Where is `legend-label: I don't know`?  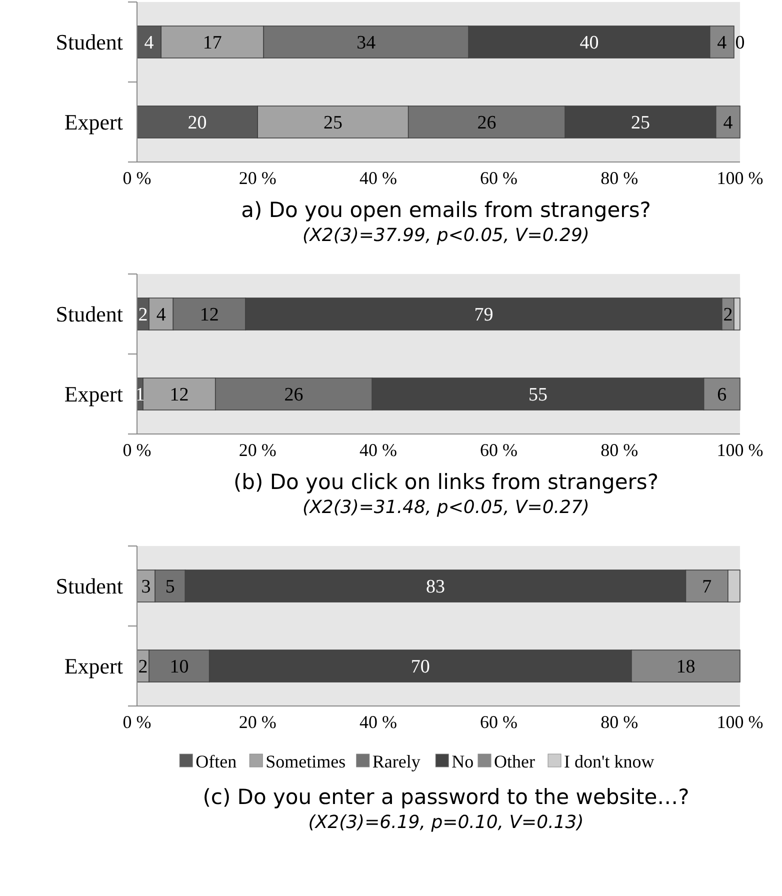 legend-label: I don't know is located at coordinates (609, 761).